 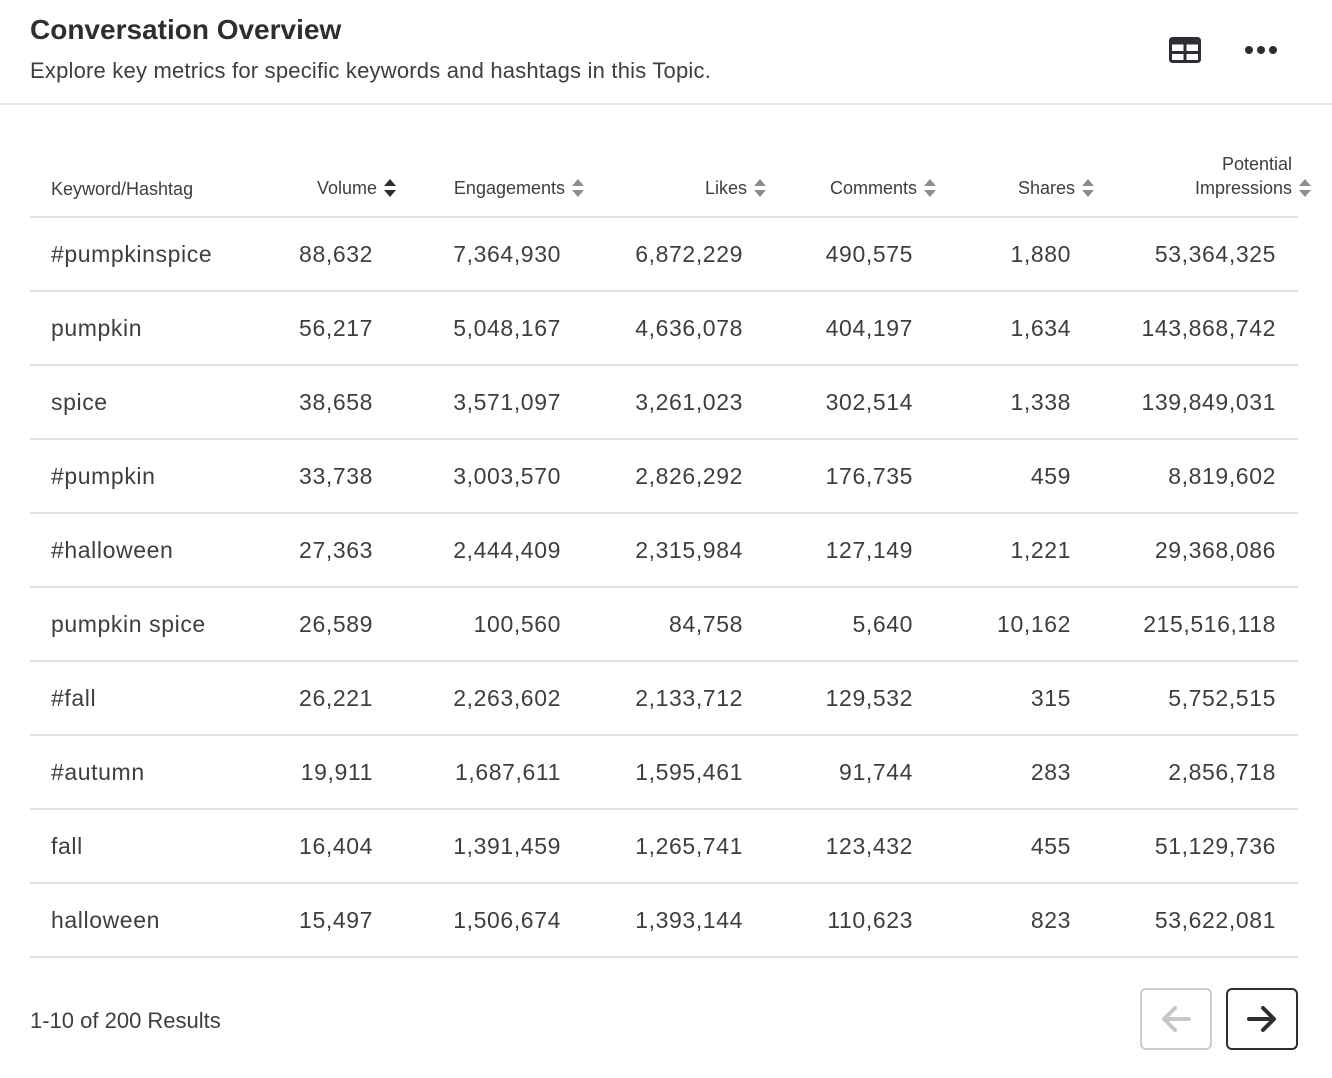 I want to click on shares-cell: 455, so click(x=1016, y=846).